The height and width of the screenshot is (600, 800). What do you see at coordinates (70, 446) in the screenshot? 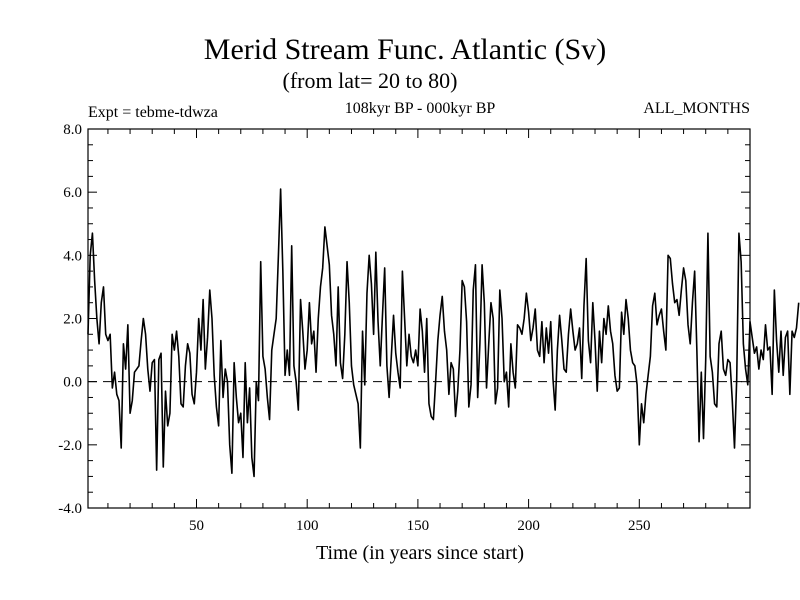
I see `y-tick-label: -2.0` at bounding box center [70, 446].